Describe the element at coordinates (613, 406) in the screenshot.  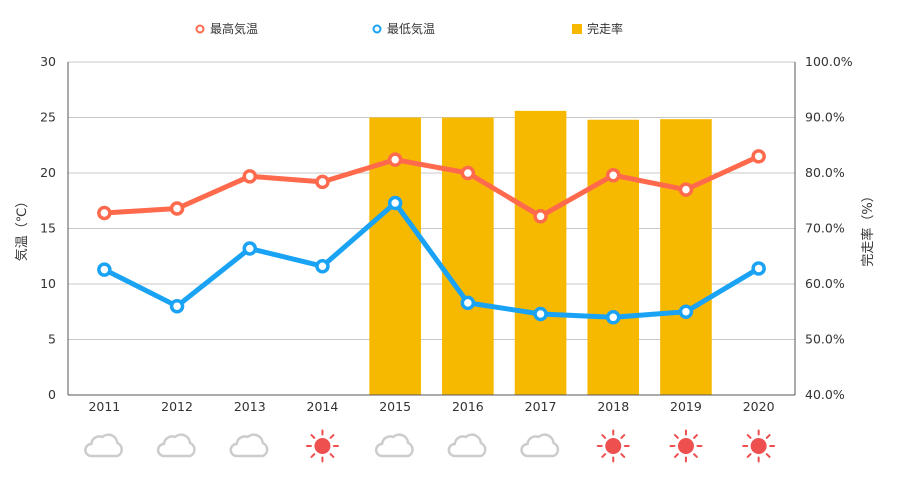
I see `x-tick-label: 2018` at that location.